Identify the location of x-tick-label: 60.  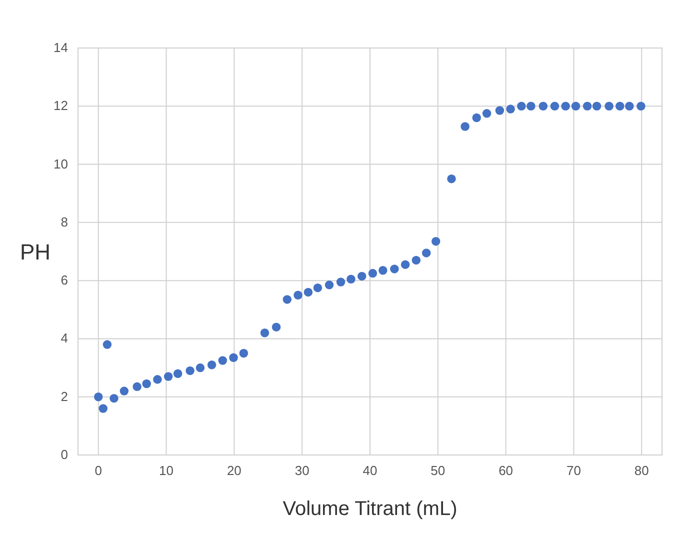
(506, 470).